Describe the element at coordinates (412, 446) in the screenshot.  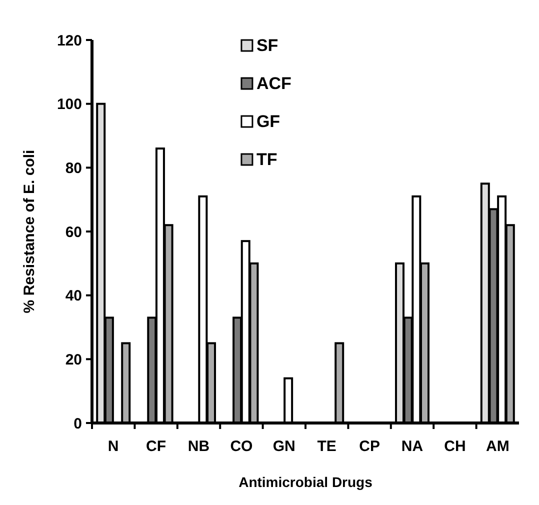
I see `x-tick-label: NA` at that location.